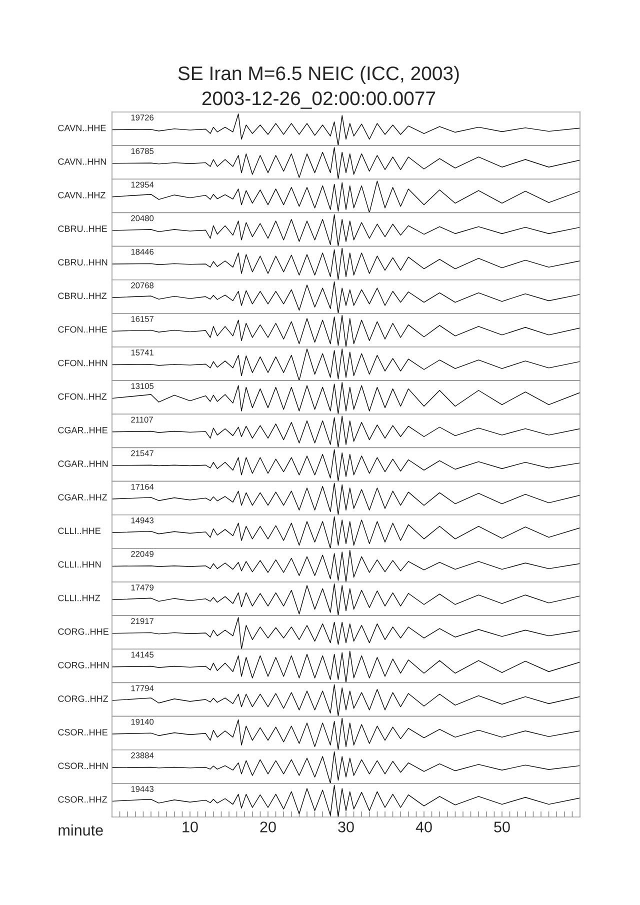 The height and width of the screenshot is (905, 640). Describe the element at coordinates (142, 218) in the screenshot. I see `annotation: 20480` at that location.